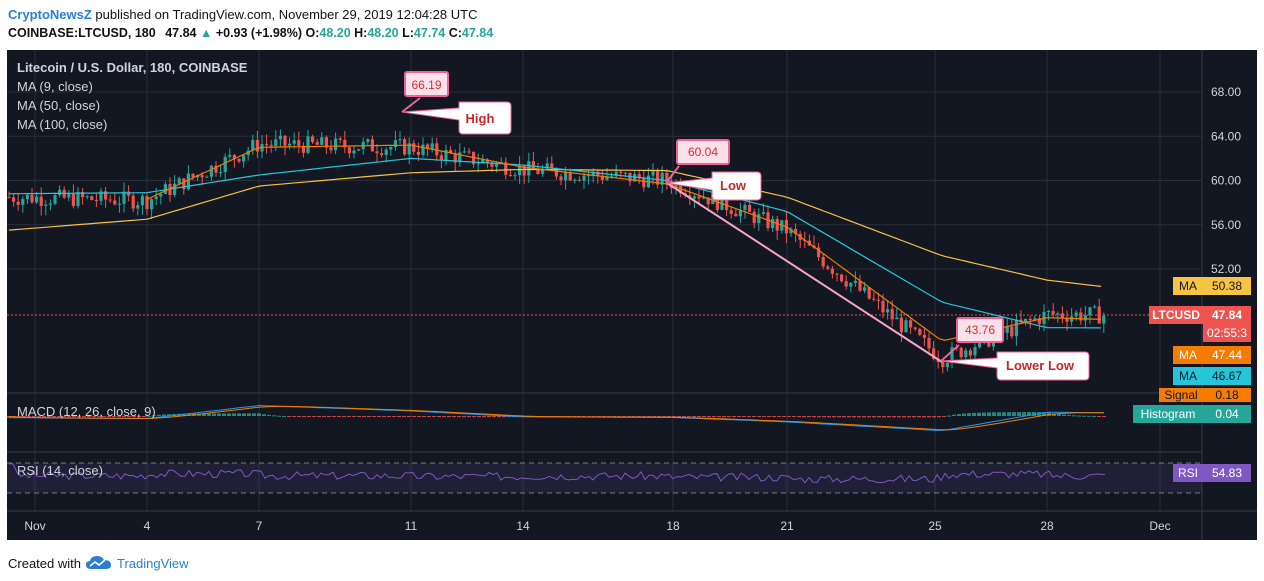  Describe the element at coordinates (132, 67) in the screenshot. I see `chart-title: Litecoin / U.S. Dollar, 180, COINBASE` at that location.